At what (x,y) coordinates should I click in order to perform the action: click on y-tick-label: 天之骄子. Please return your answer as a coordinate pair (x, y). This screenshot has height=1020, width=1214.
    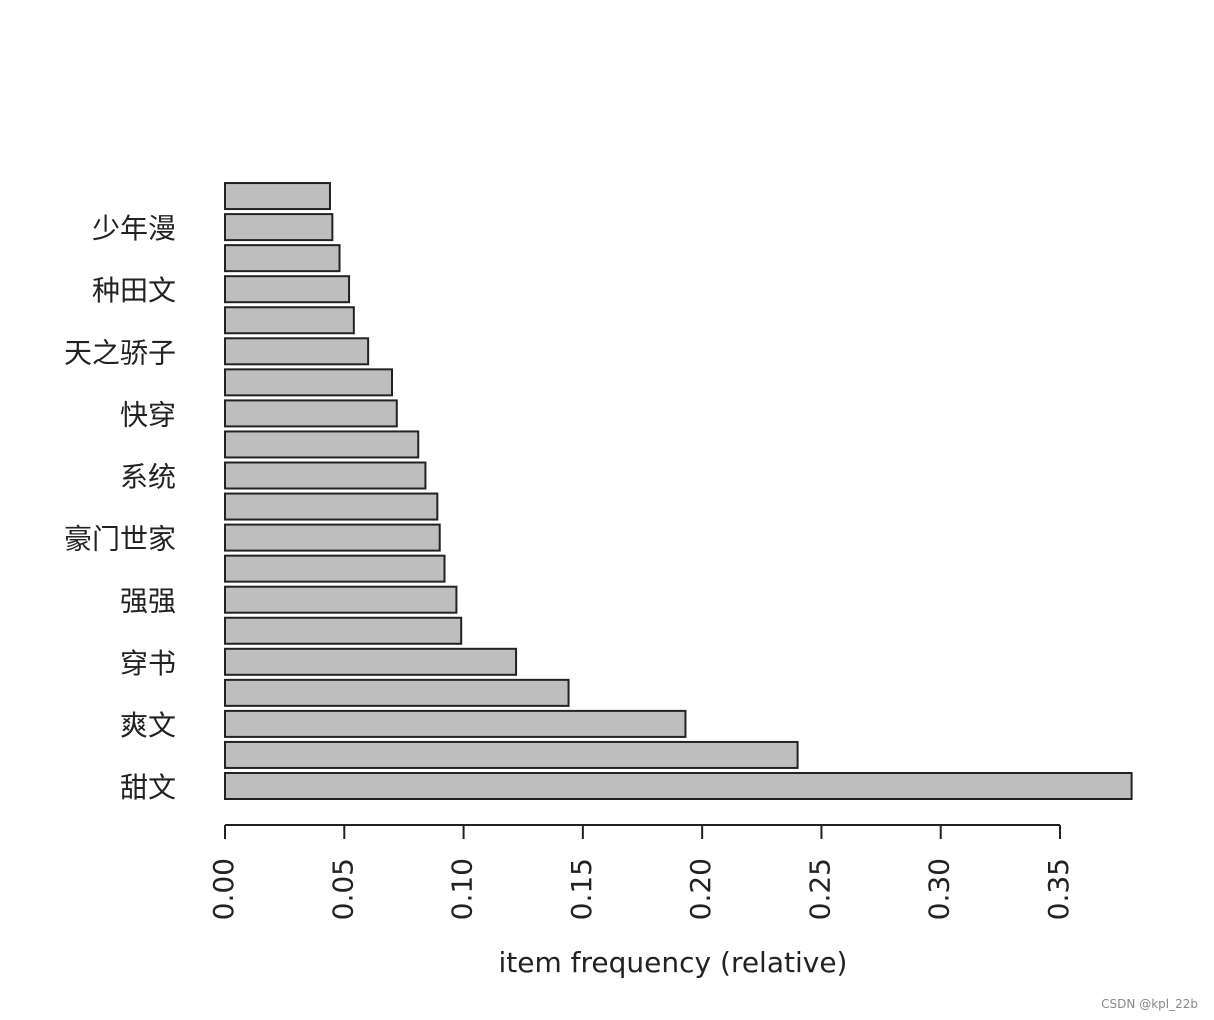
    Looking at the image, I should click on (120, 352).